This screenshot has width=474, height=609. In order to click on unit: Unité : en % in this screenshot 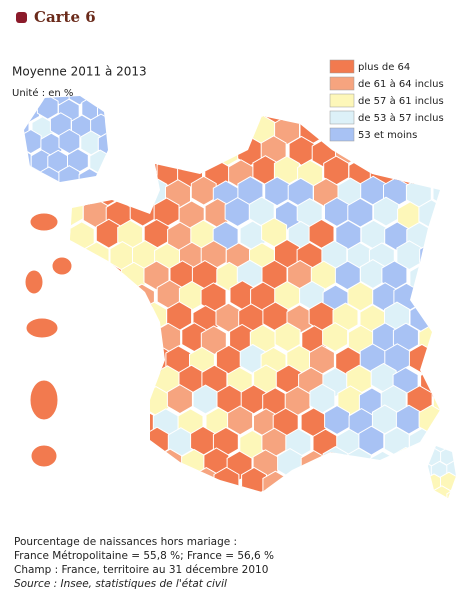, I will do `click(42, 93)`.